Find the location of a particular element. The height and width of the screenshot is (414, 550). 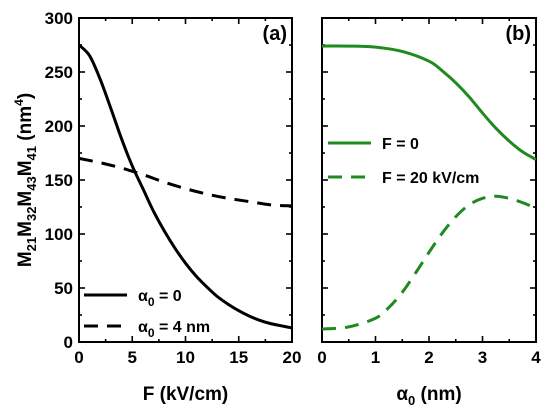

x-tick-label: 20 is located at coordinates (292, 357).